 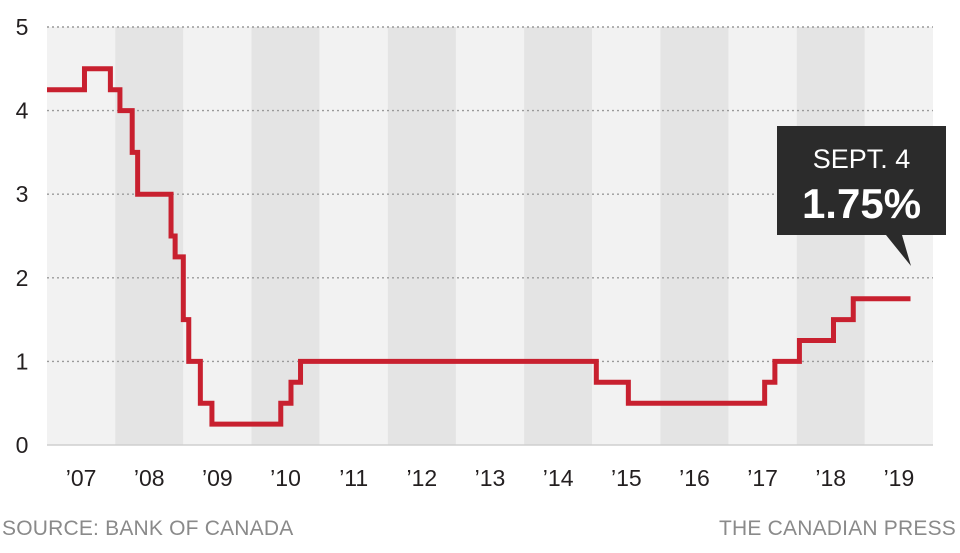 I want to click on callout-box, so click(x=861, y=196).